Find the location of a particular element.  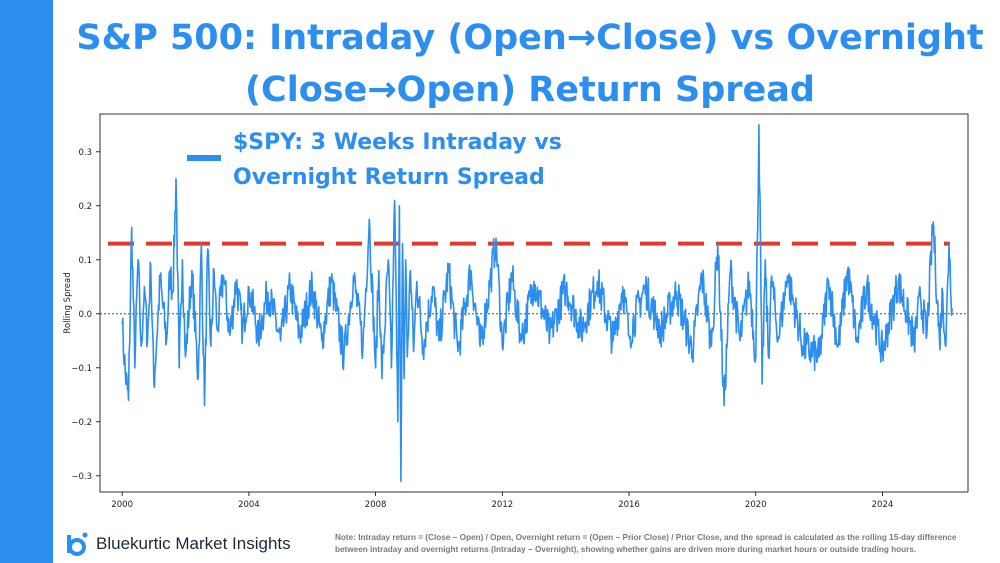

y-tick-label: 0.3 is located at coordinates (85, 153).